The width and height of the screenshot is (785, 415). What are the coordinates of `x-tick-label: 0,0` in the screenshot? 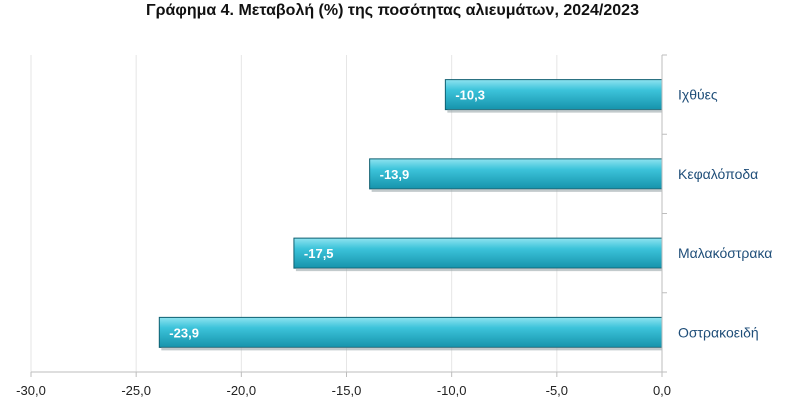 It's located at (662, 390).